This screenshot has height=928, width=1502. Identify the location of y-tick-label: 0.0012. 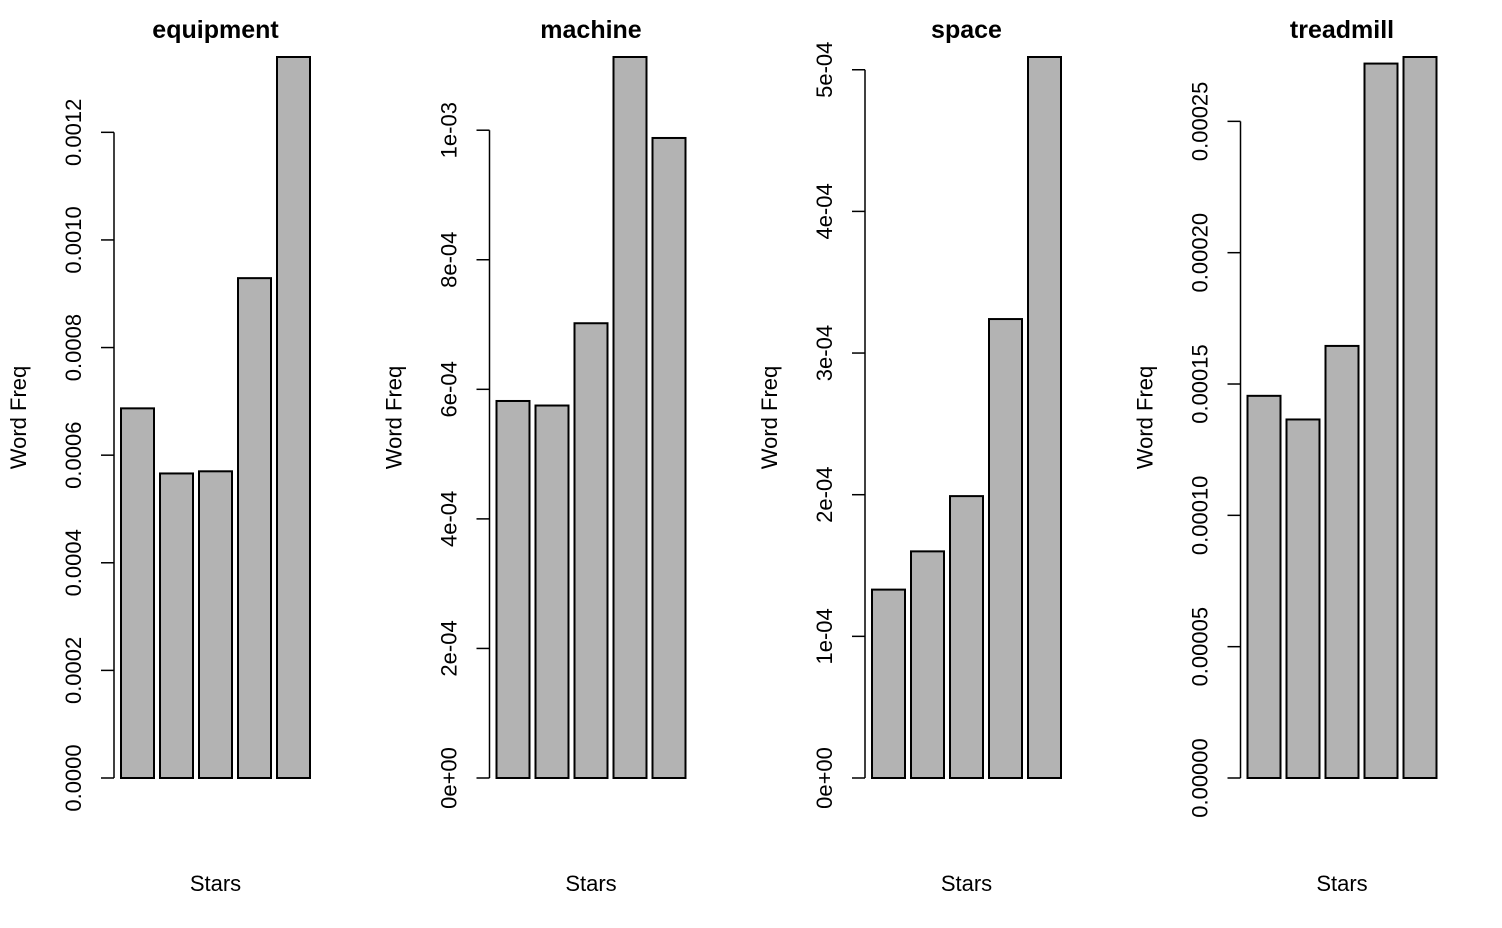
(73, 132).